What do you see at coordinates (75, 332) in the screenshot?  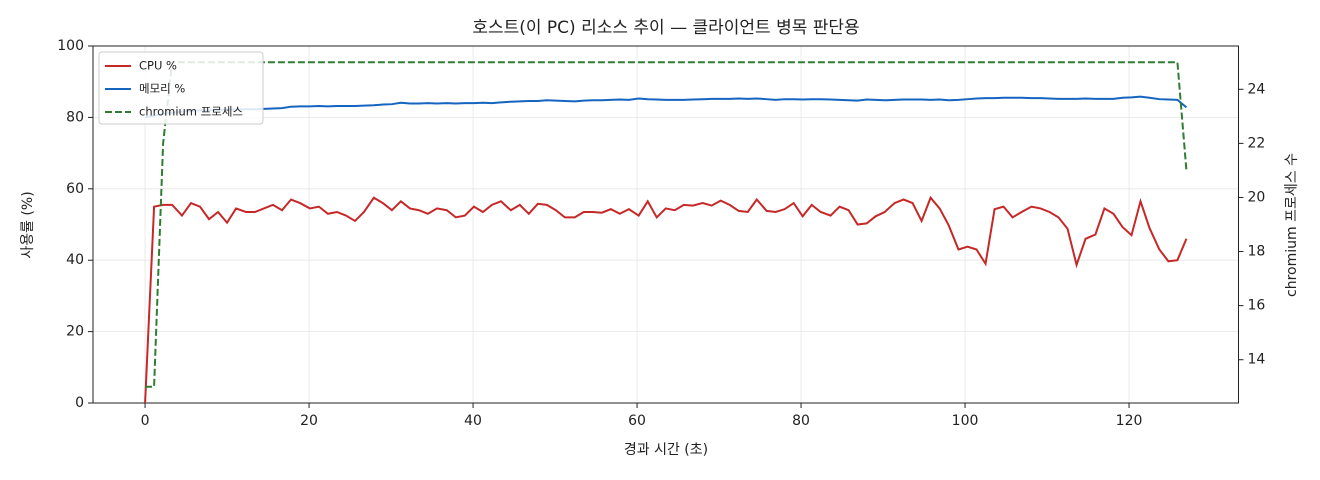 I see `y-tick-label: 20` at bounding box center [75, 332].